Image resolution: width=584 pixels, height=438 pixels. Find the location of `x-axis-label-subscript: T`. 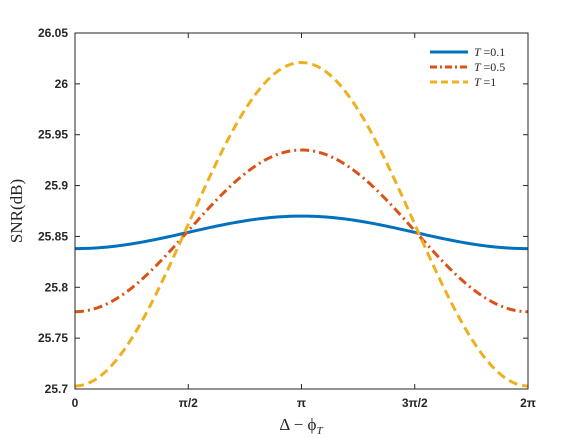

x-axis-label-subscript: T is located at coordinates (319, 431).